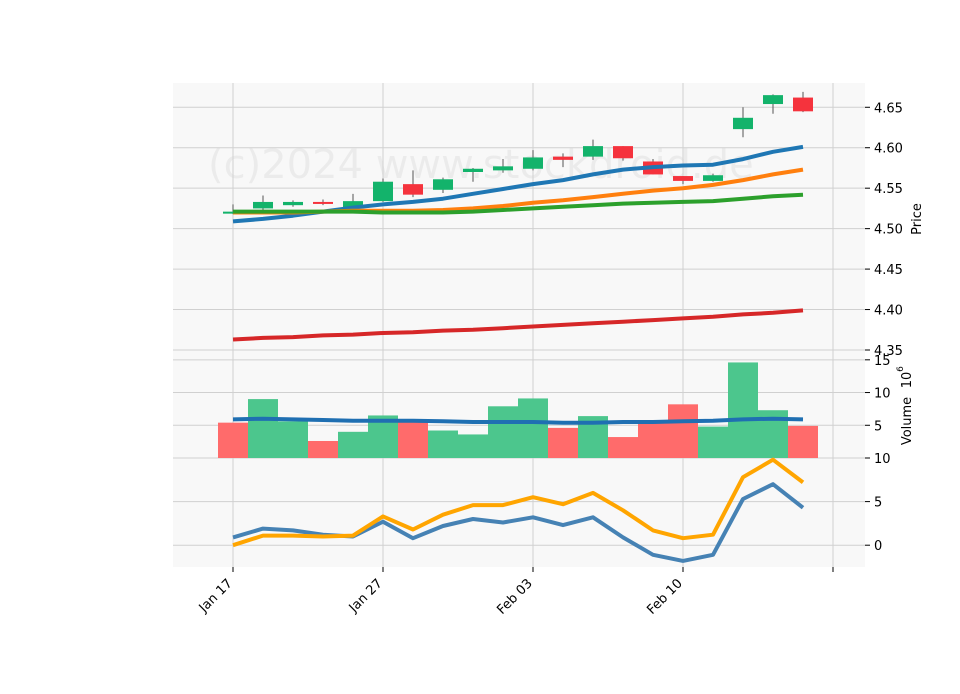 The height and width of the screenshot is (694, 960). Describe the element at coordinates (515, 597) in the screenshot. I see `x-tick-label: Feb 03` at that location.